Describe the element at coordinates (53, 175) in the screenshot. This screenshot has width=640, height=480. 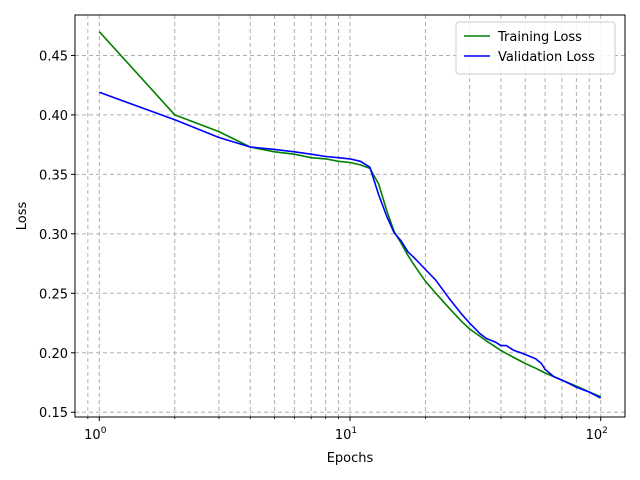
I see `y-tick-label: 0.35` at that location.